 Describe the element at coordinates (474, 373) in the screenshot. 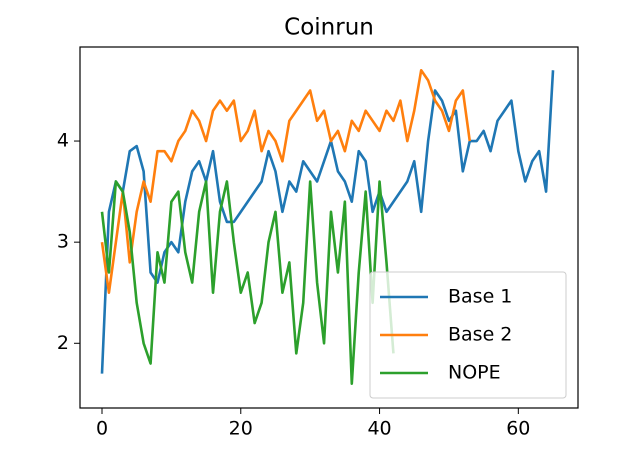

I see `legend-label: NOPE` at that location.